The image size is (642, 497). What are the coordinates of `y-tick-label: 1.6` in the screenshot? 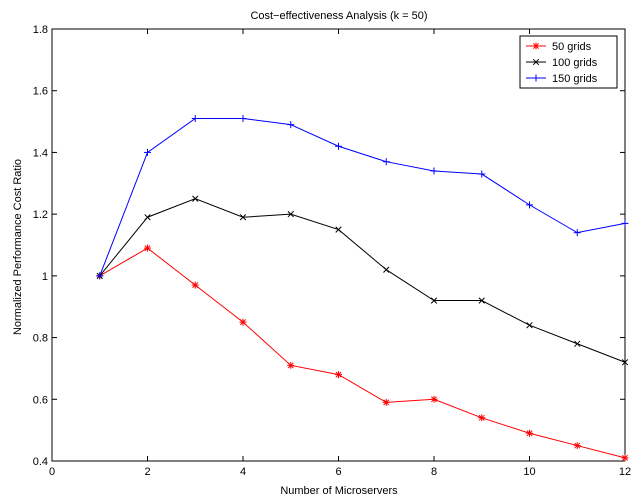 It's located at (40, 92).